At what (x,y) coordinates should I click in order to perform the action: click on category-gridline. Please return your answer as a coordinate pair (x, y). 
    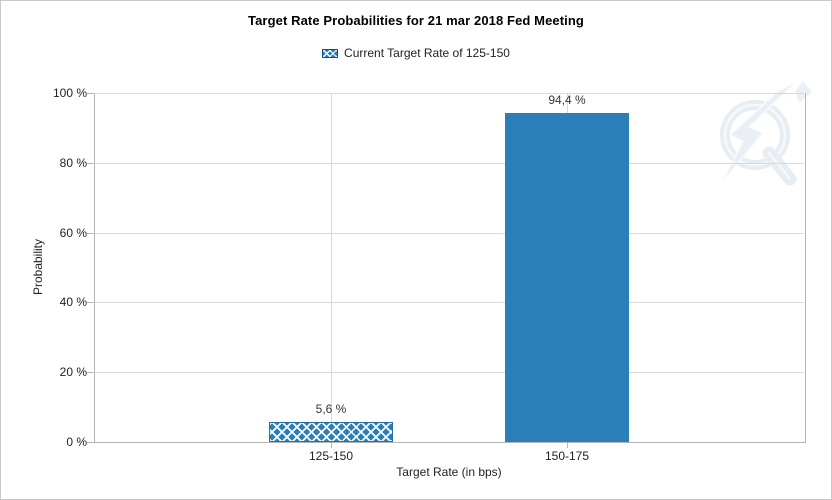
    Looking at the image, I should click on (331, 267).